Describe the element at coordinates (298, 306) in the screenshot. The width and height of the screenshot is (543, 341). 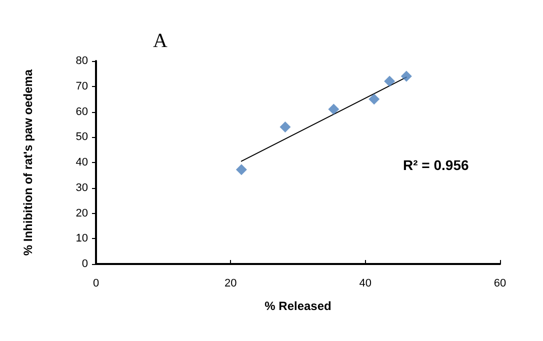
I see `x-axis-title: % Released` at that location.